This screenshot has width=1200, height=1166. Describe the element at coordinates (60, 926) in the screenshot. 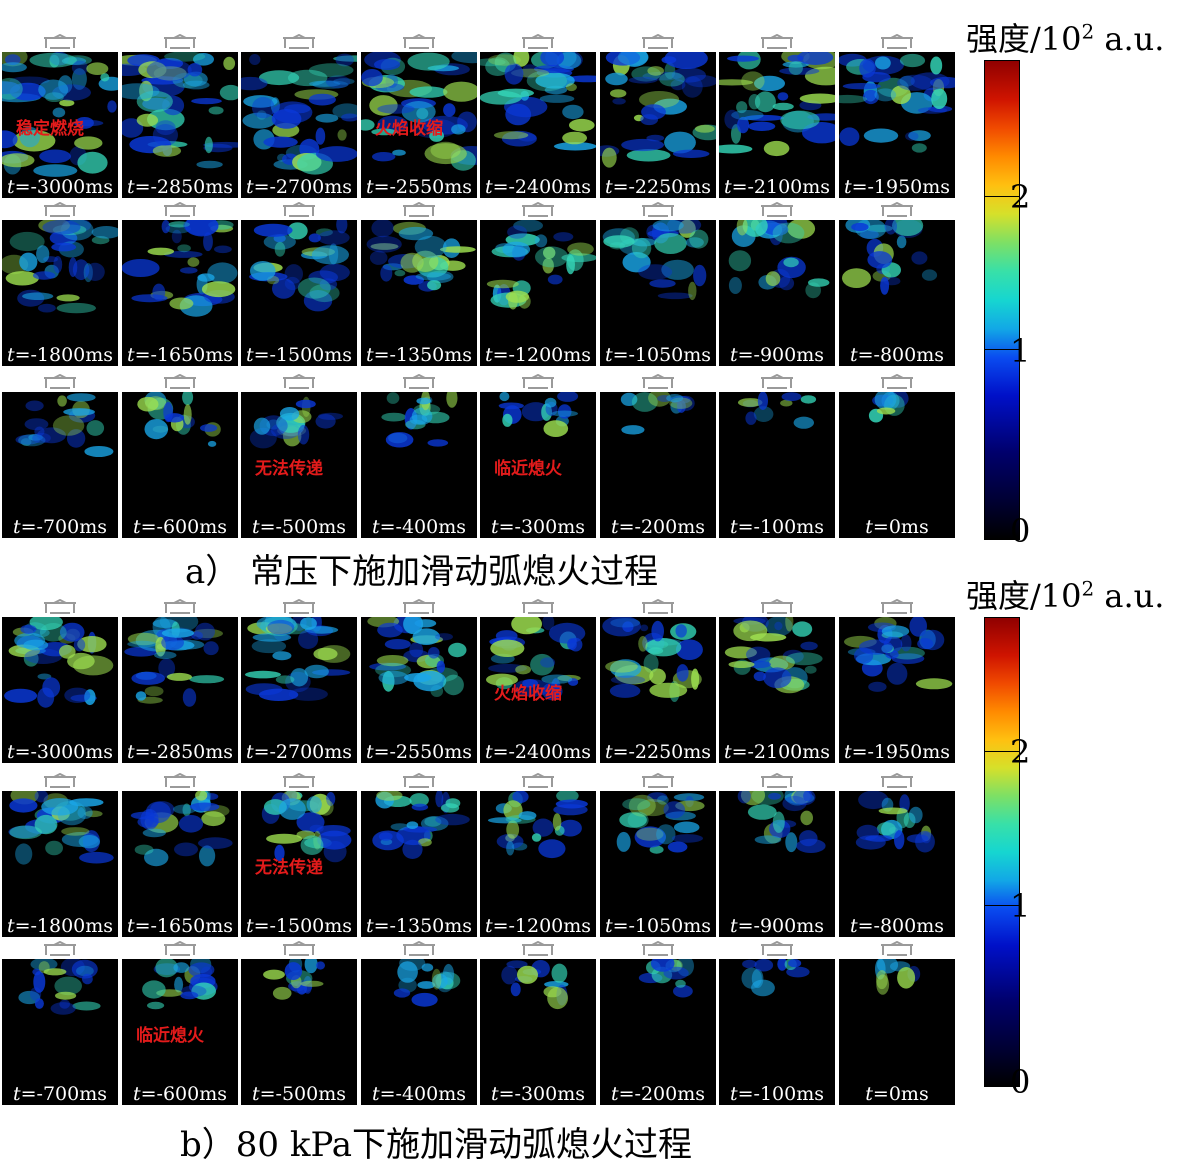

I see `time-label: t=-1800ms` at that location.